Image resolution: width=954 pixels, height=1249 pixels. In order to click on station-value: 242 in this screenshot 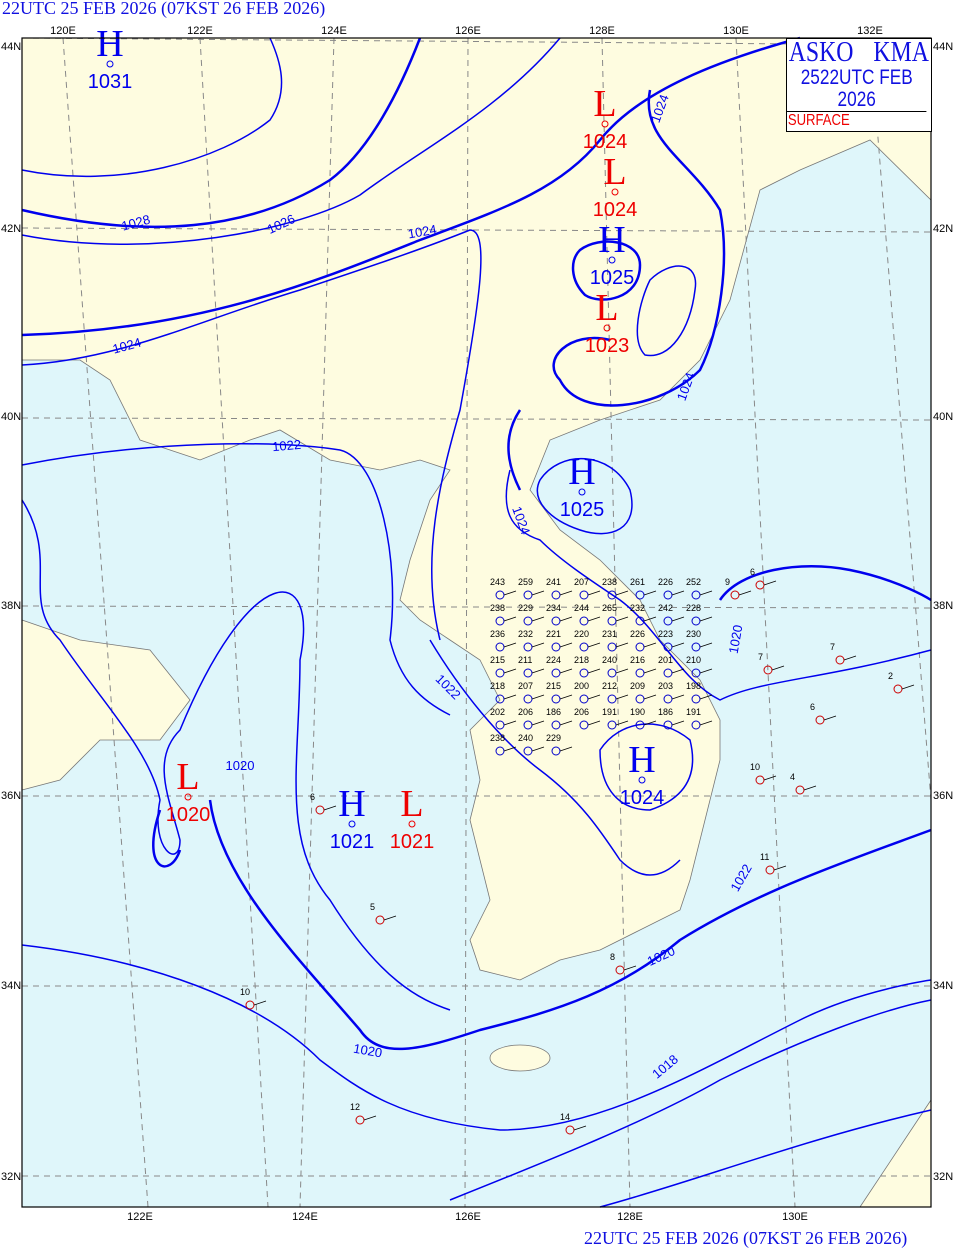, I will do `click(665, 608)`.